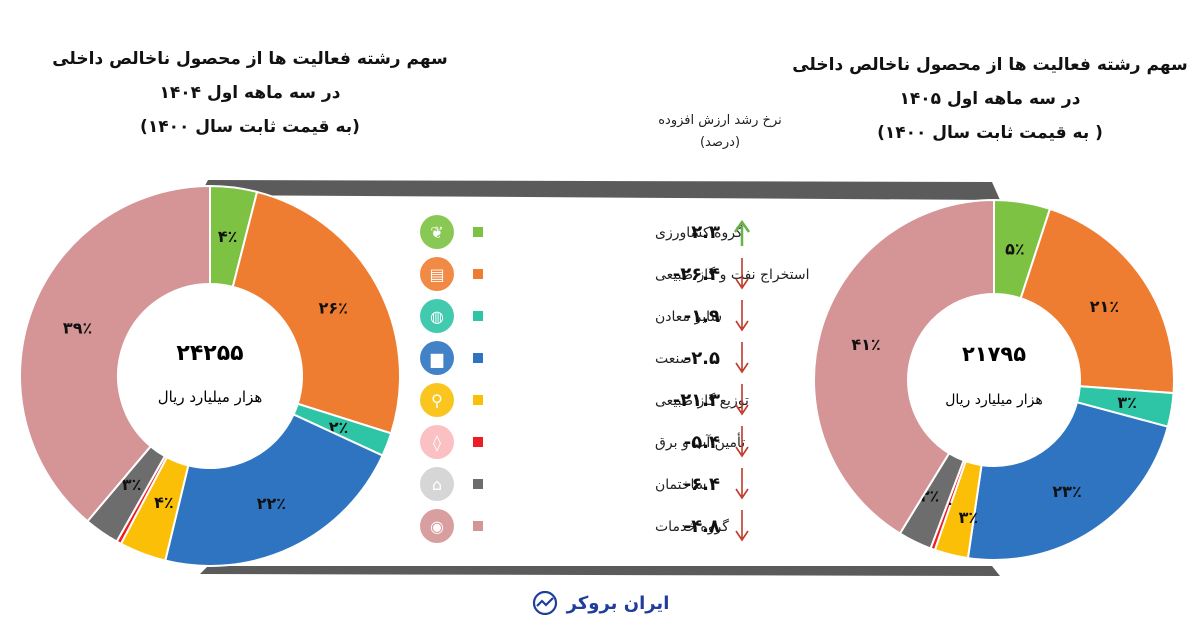 Image resolution: width=1200 pixels, height=630 pixels. I want to click on growth-value-gas-distribution: -۲۱.۳, so click(696, 400).